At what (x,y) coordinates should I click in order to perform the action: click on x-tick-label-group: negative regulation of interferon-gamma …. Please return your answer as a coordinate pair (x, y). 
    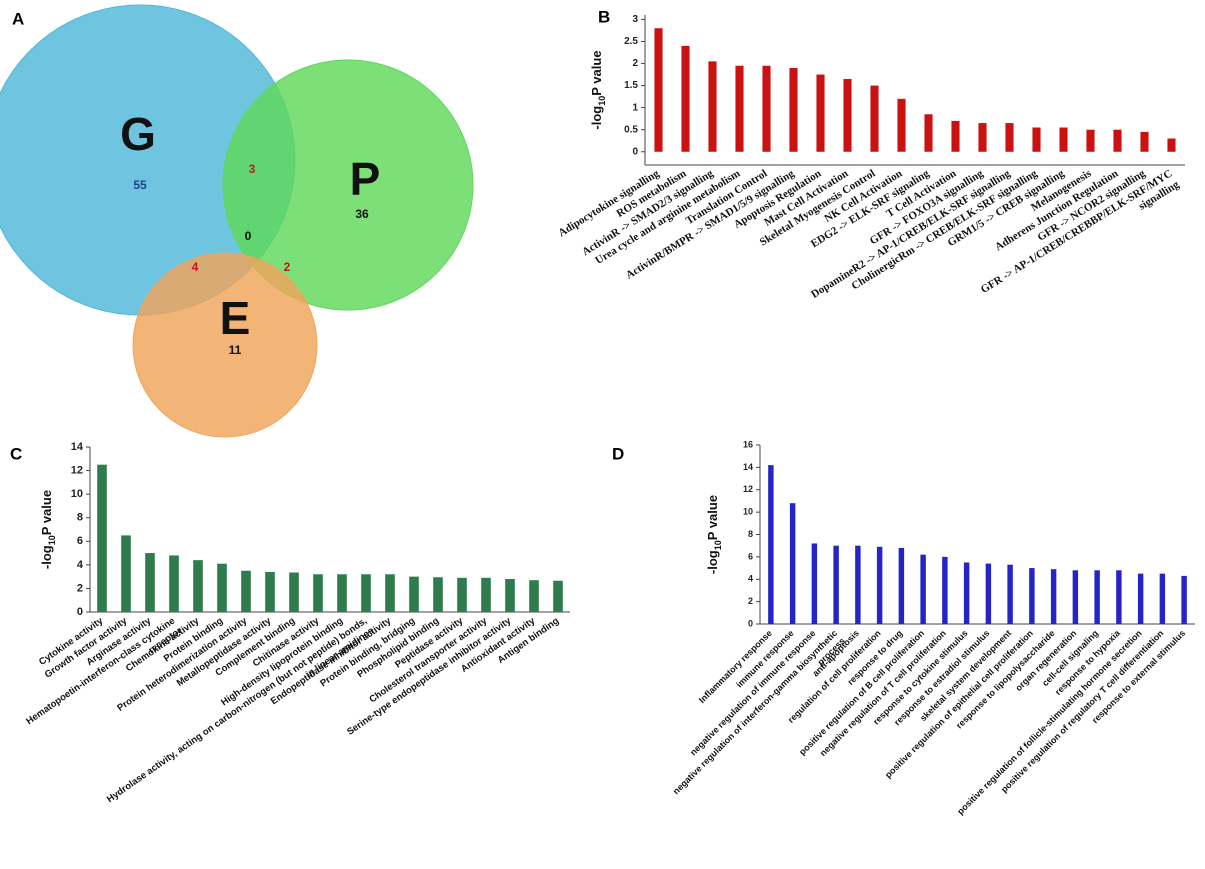
    Looking at the image, I should click on (759, 712).